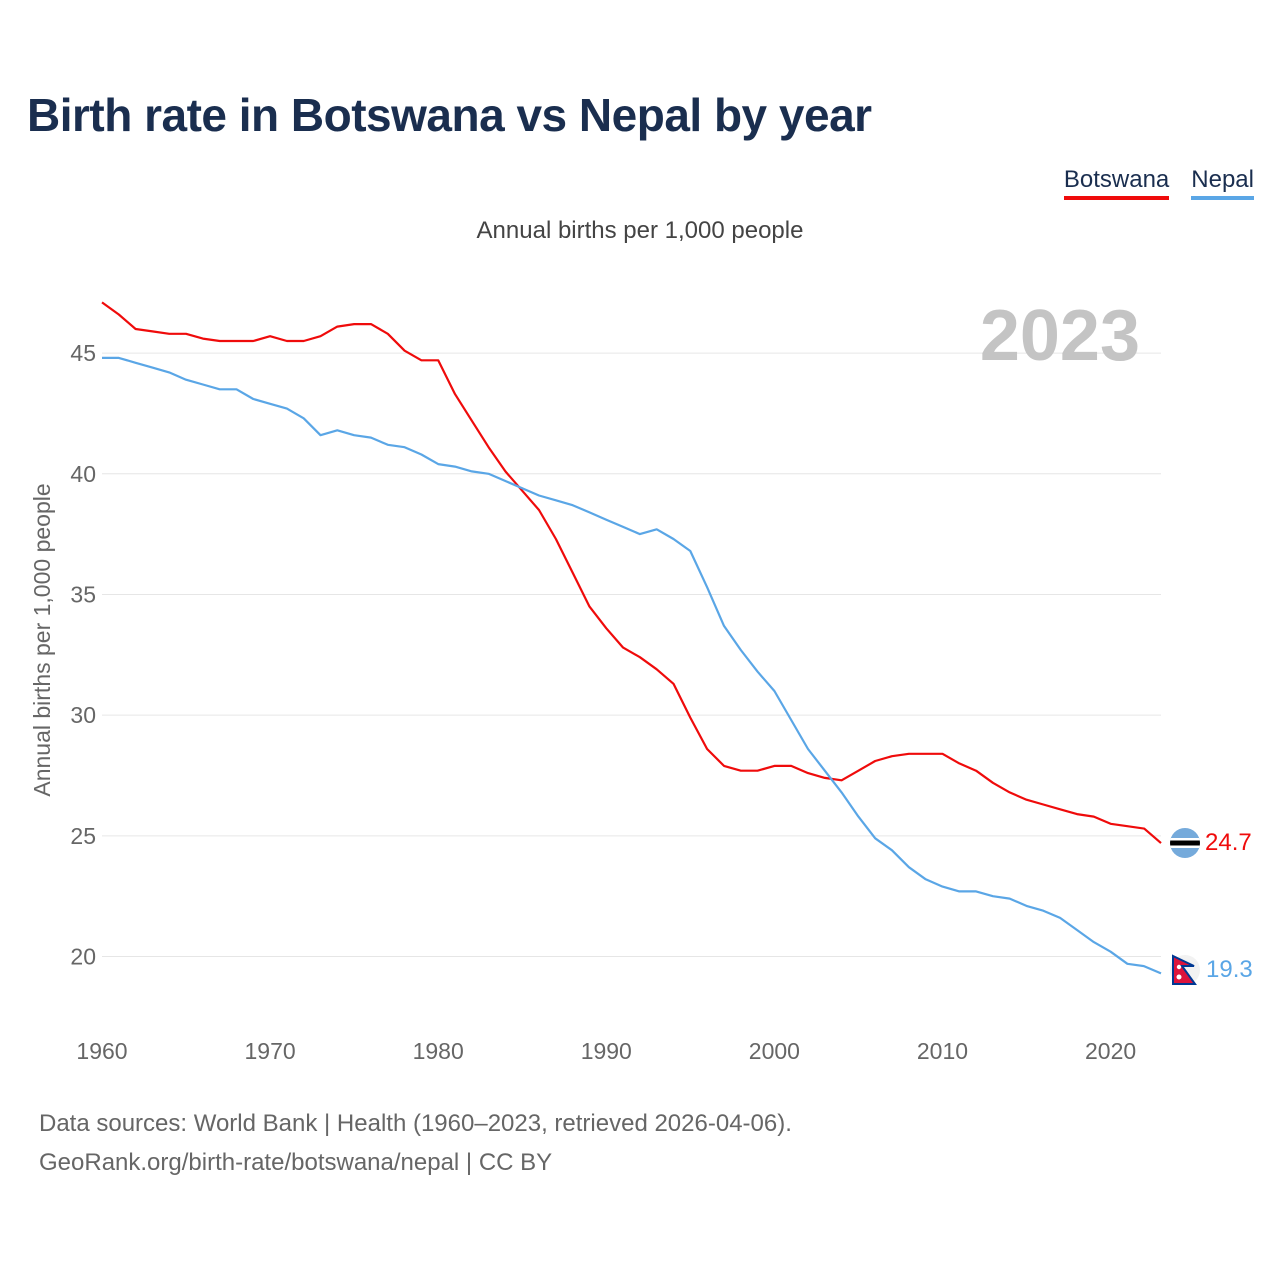  What do you see at coordinates (942, 1051) in the screenshot?
I see `x-tick-2010: 2010` at bounding box center [942, 1051].